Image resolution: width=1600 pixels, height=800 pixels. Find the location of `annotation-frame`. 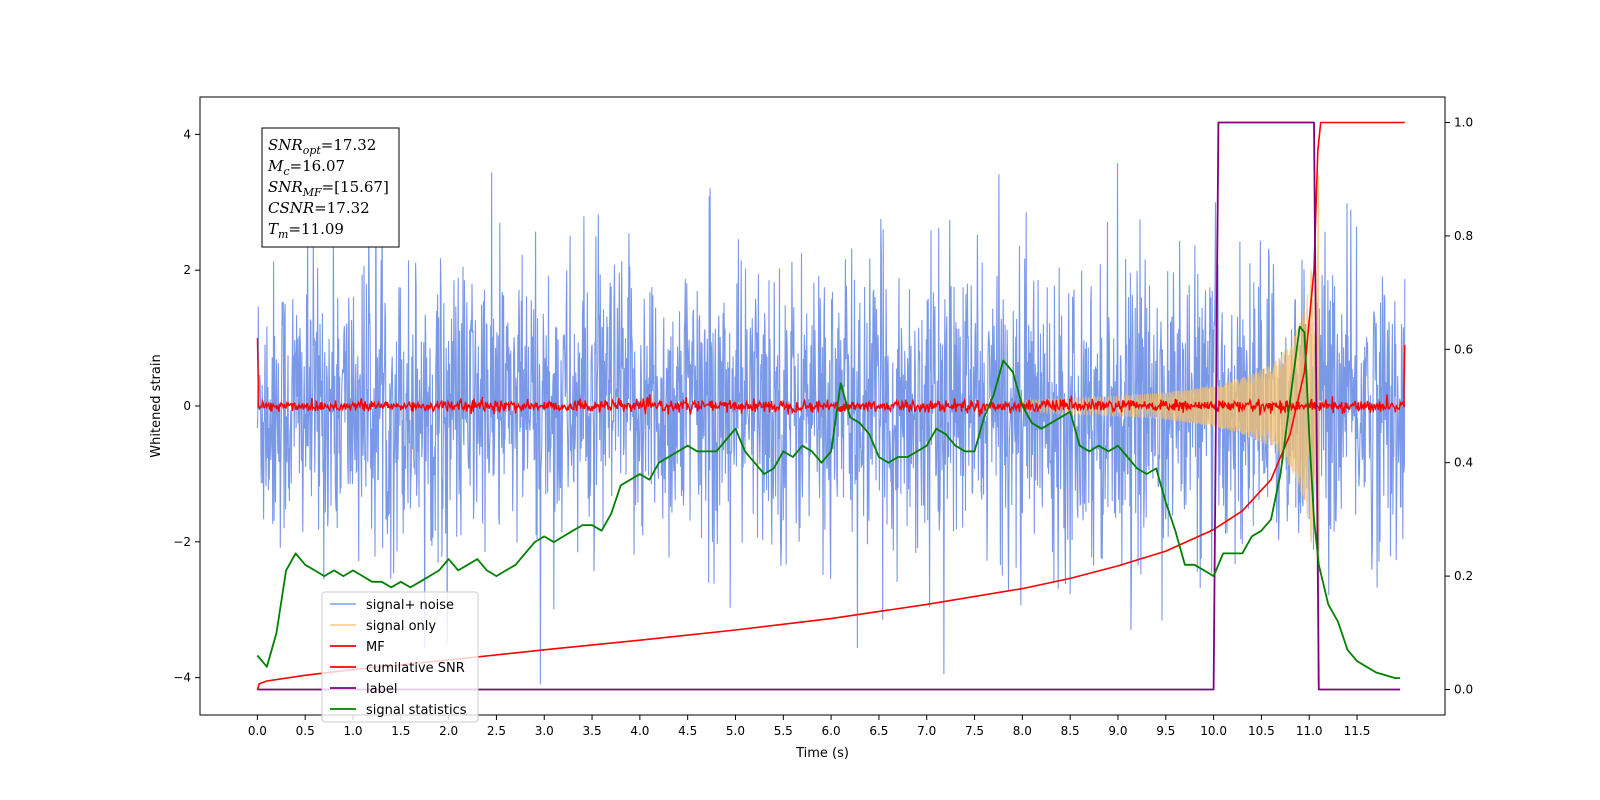

annotation-frame is located at coordinates (330, 187).